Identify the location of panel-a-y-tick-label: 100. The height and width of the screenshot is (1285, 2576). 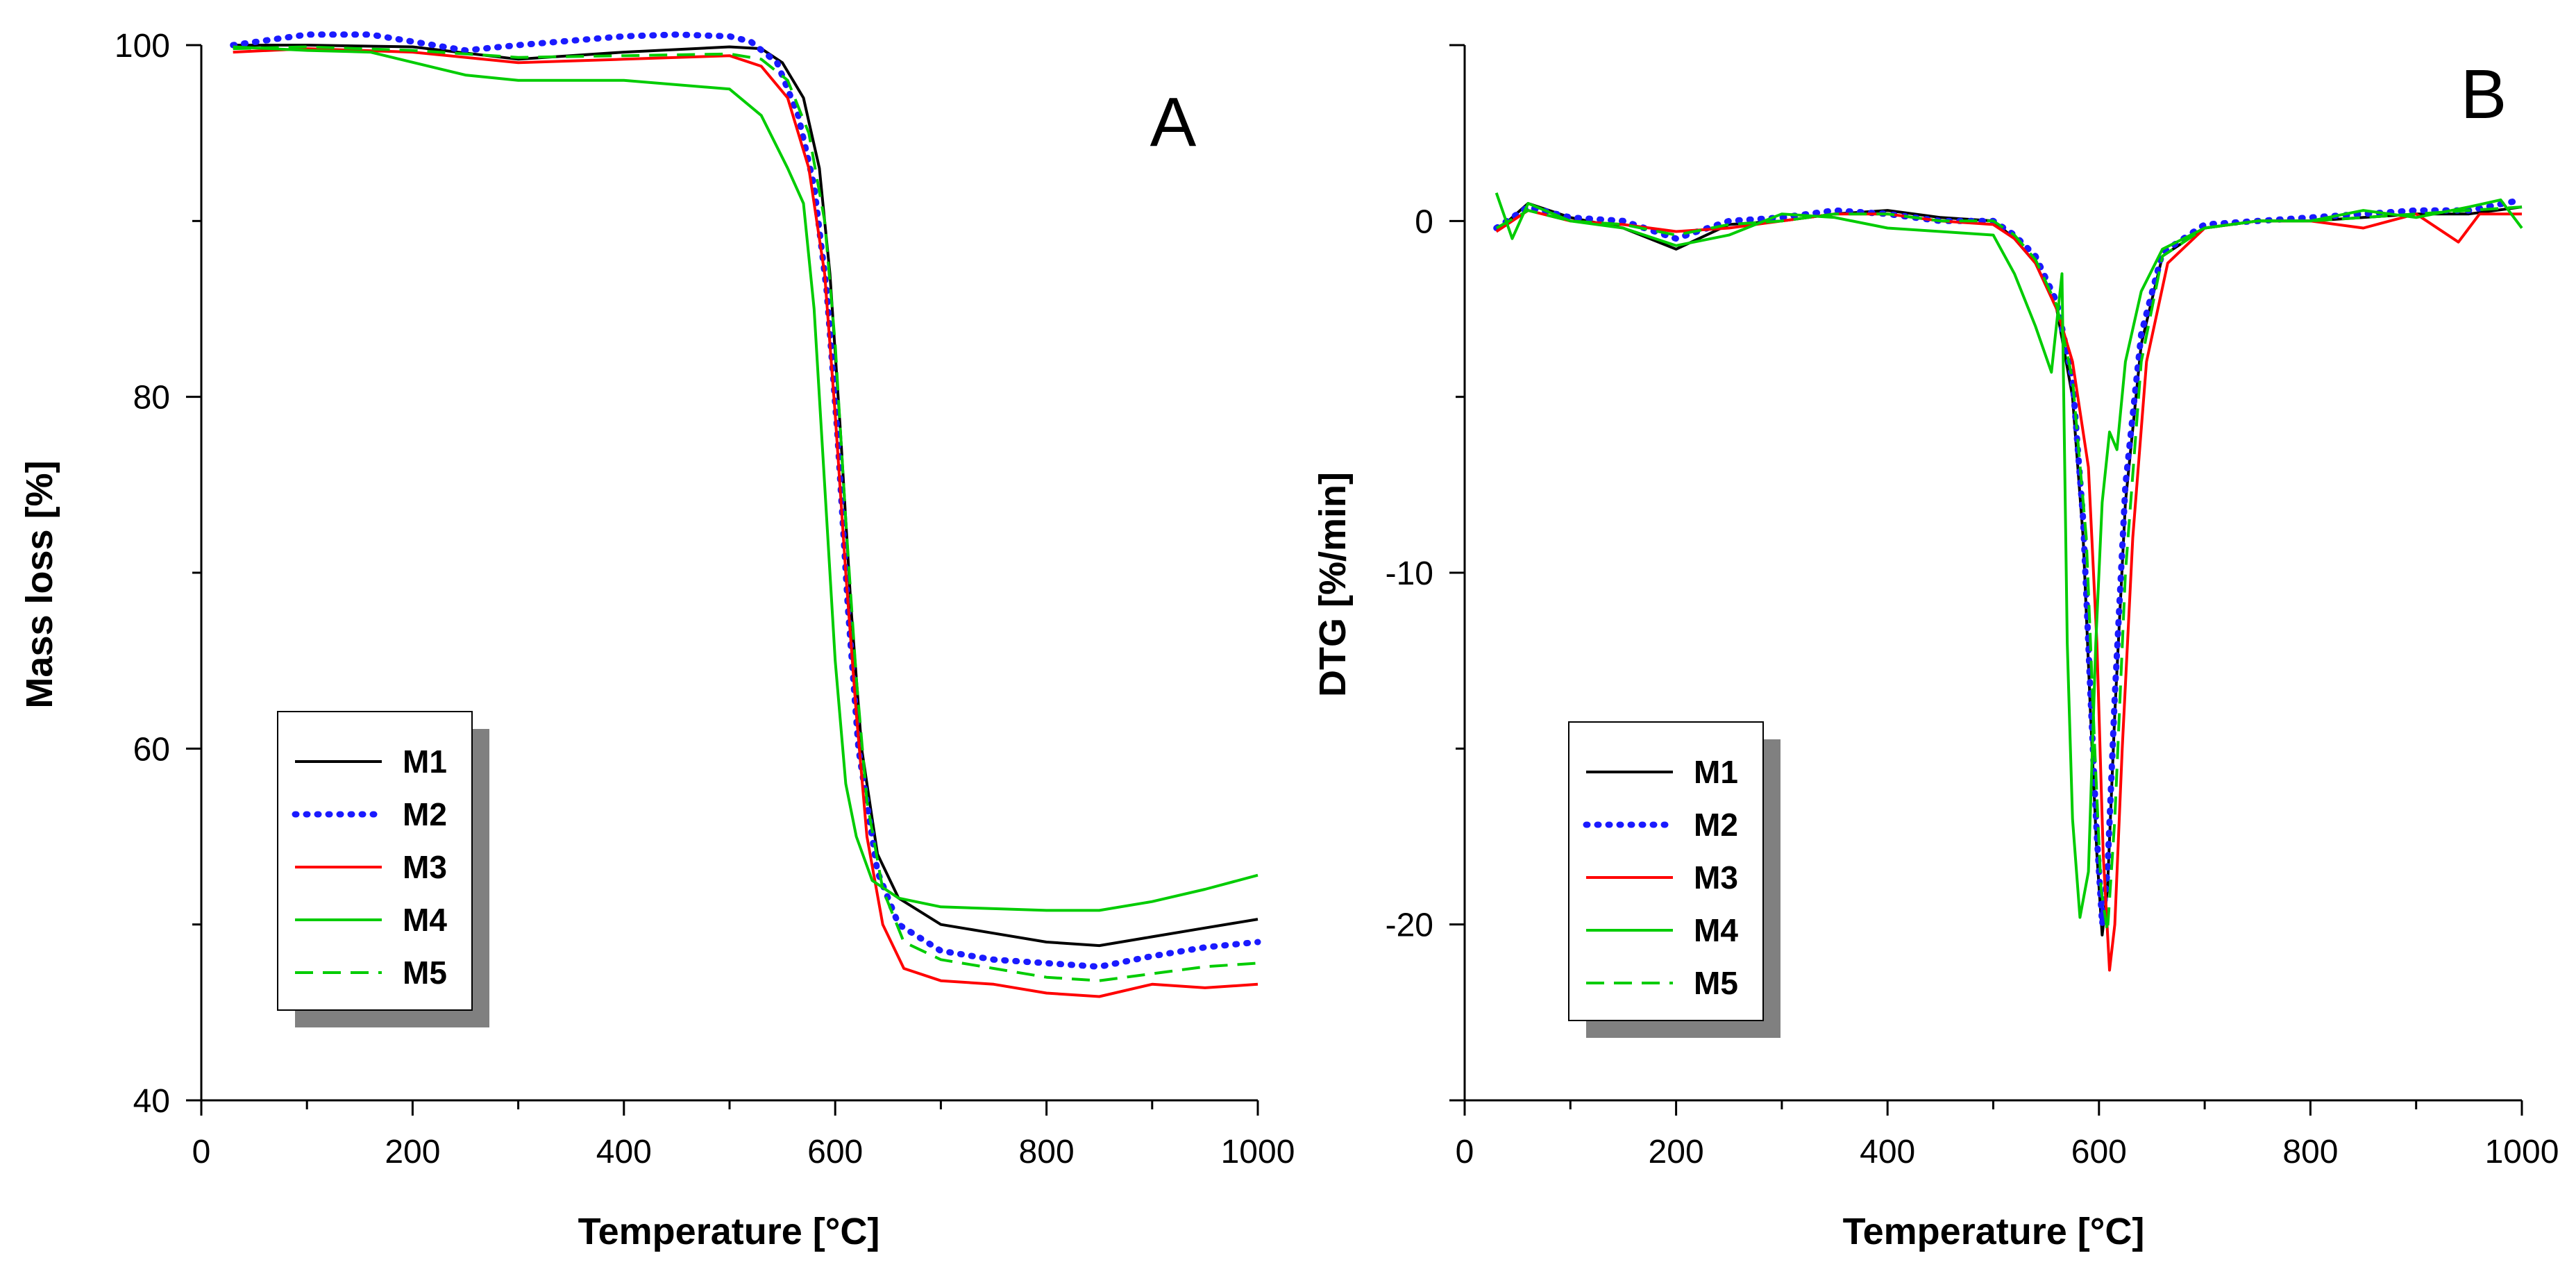
(142, 46).